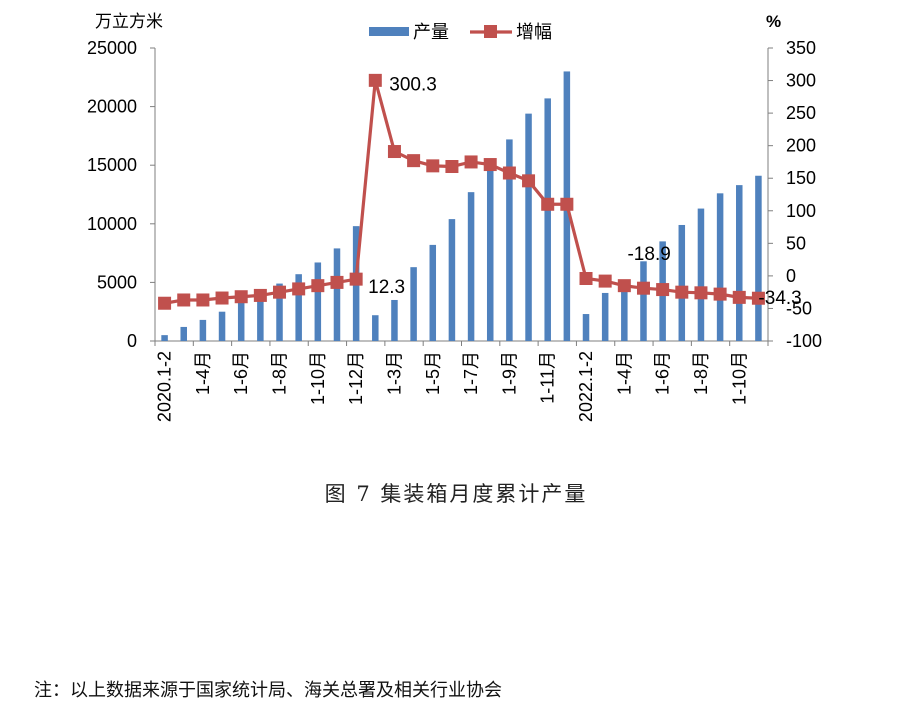 The image size is (912, 719). What do you see at coordinates (509, 373) in the screenshot?
I see `x-axis-tick-label: 1-9月` at bounding box center [509, 373].